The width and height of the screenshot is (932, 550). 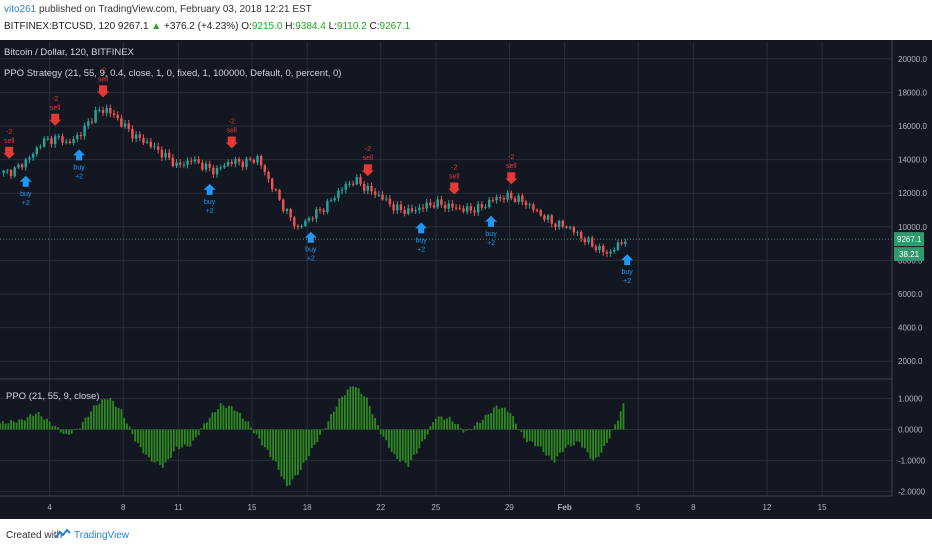 What do you see at coordinates (9, 152) in the screenshot?
I see `sell-arrow-icon` at bounding box center [9, 152].